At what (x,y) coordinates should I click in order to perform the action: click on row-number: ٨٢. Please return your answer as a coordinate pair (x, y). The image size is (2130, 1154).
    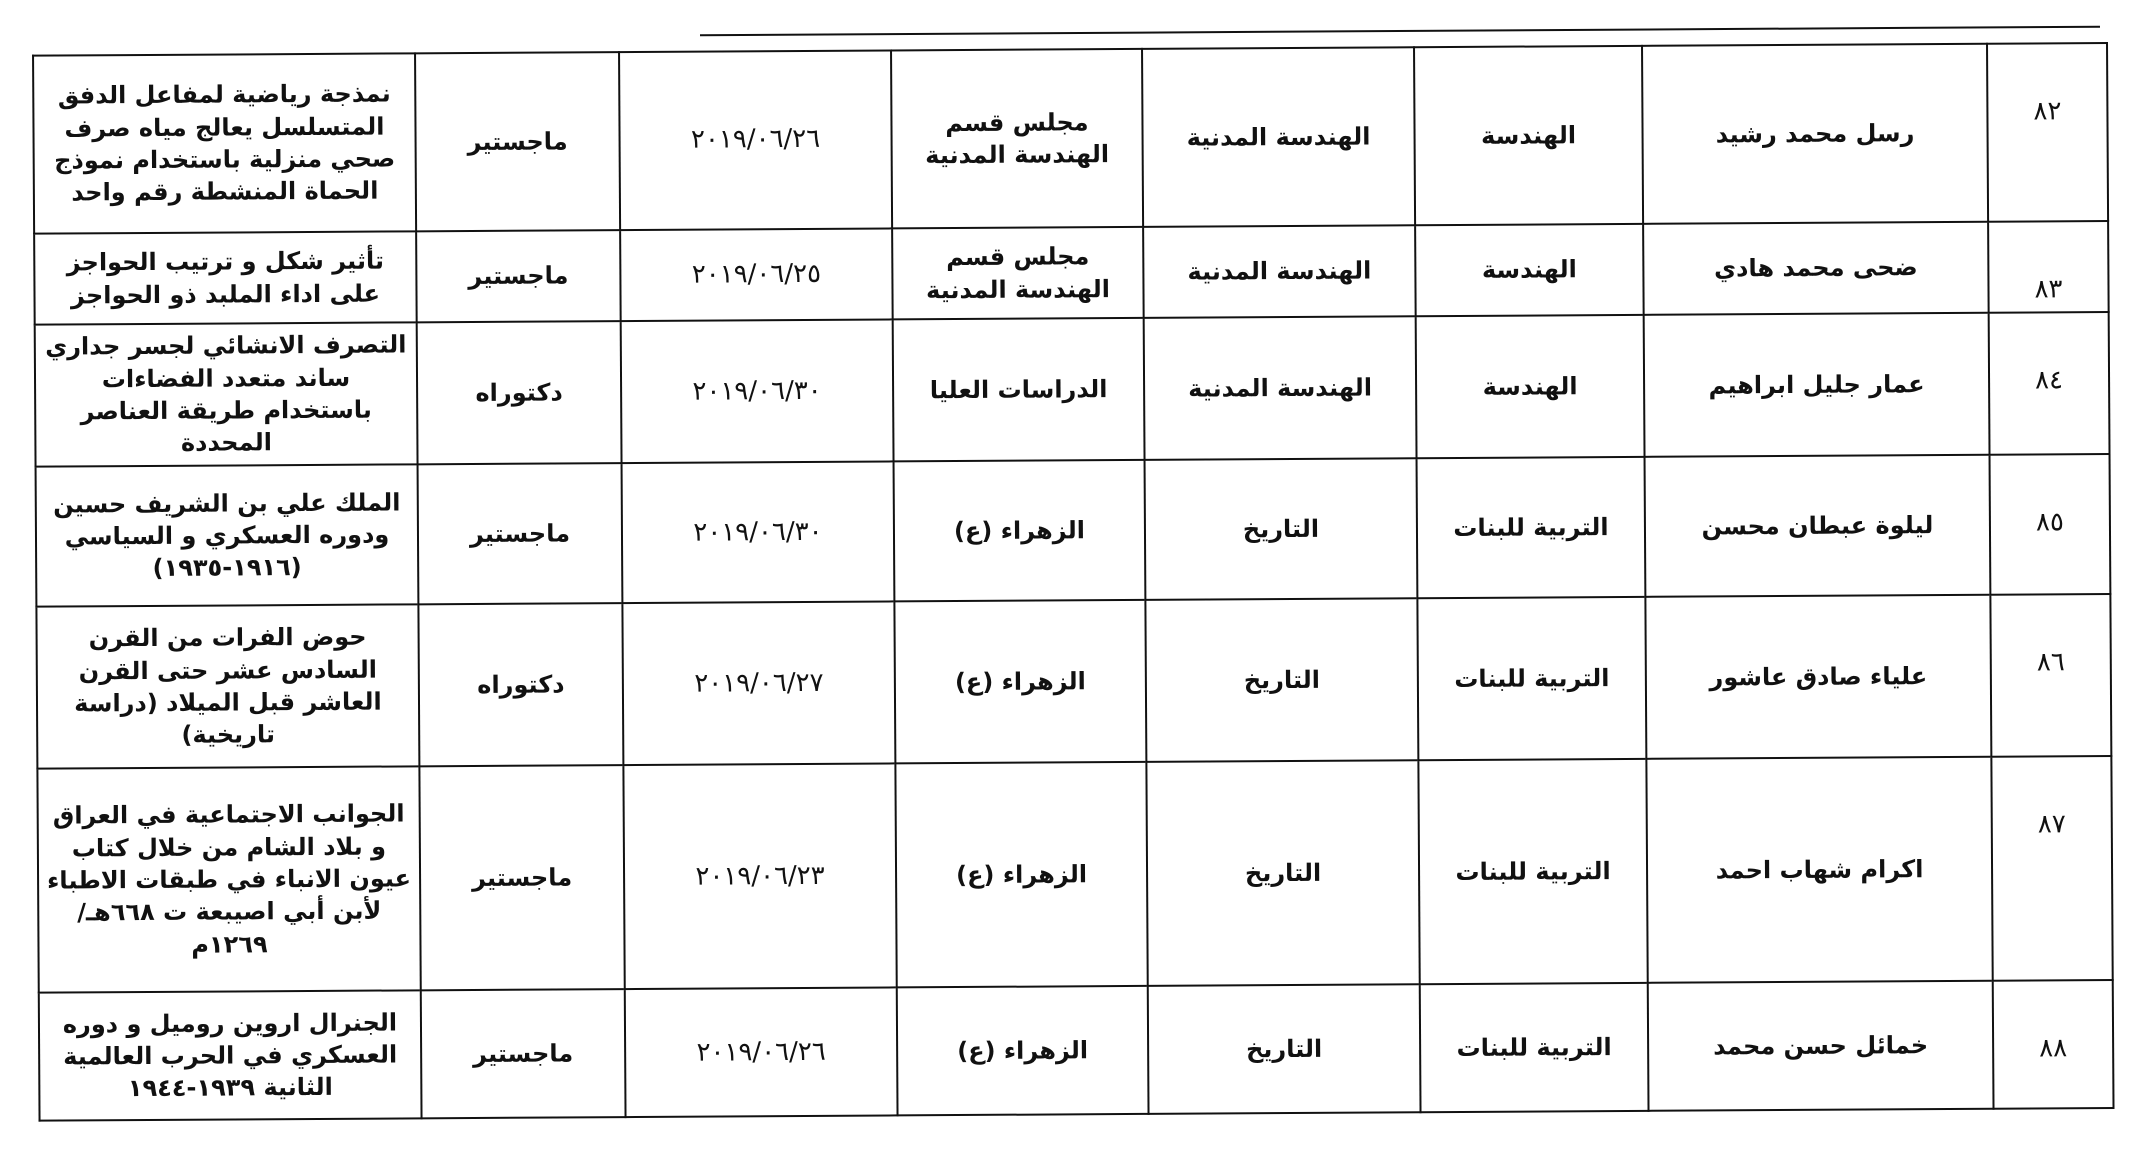
    Looking at the image, I should click on (2048, 132).